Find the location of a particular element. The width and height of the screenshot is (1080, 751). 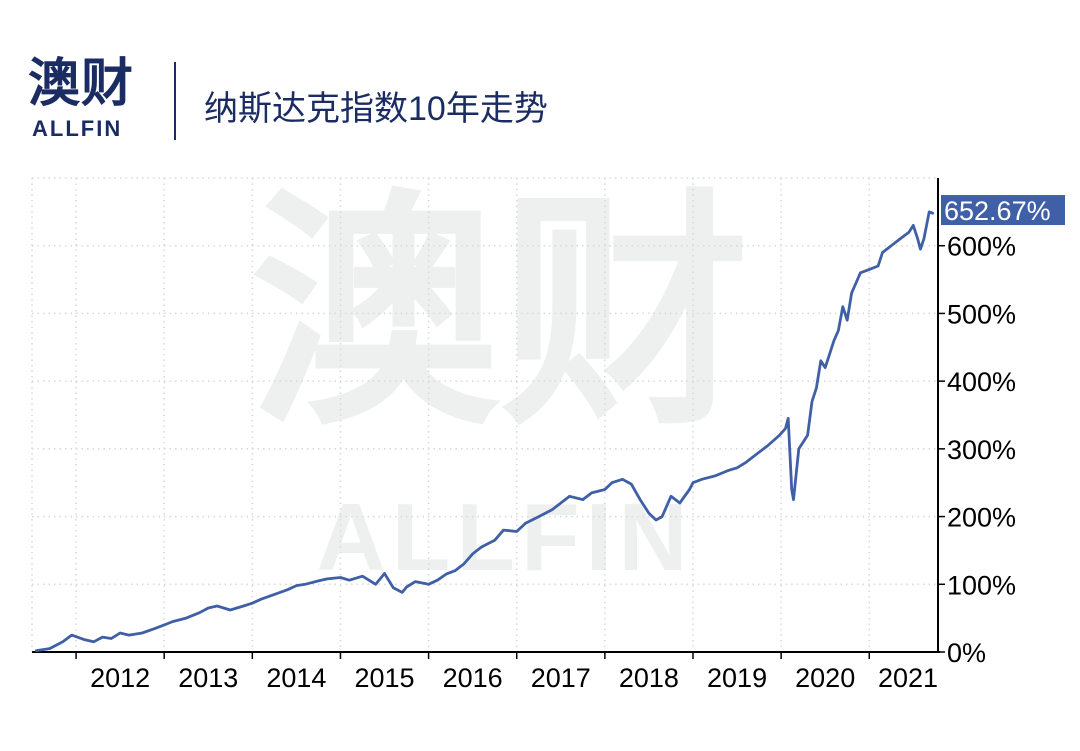

y-tick-label: 300% is located at coordinates (981, 450).